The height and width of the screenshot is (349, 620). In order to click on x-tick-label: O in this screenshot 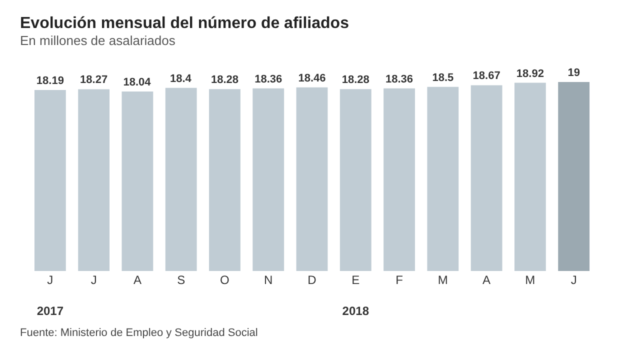, I will do `click(225, 280)`.